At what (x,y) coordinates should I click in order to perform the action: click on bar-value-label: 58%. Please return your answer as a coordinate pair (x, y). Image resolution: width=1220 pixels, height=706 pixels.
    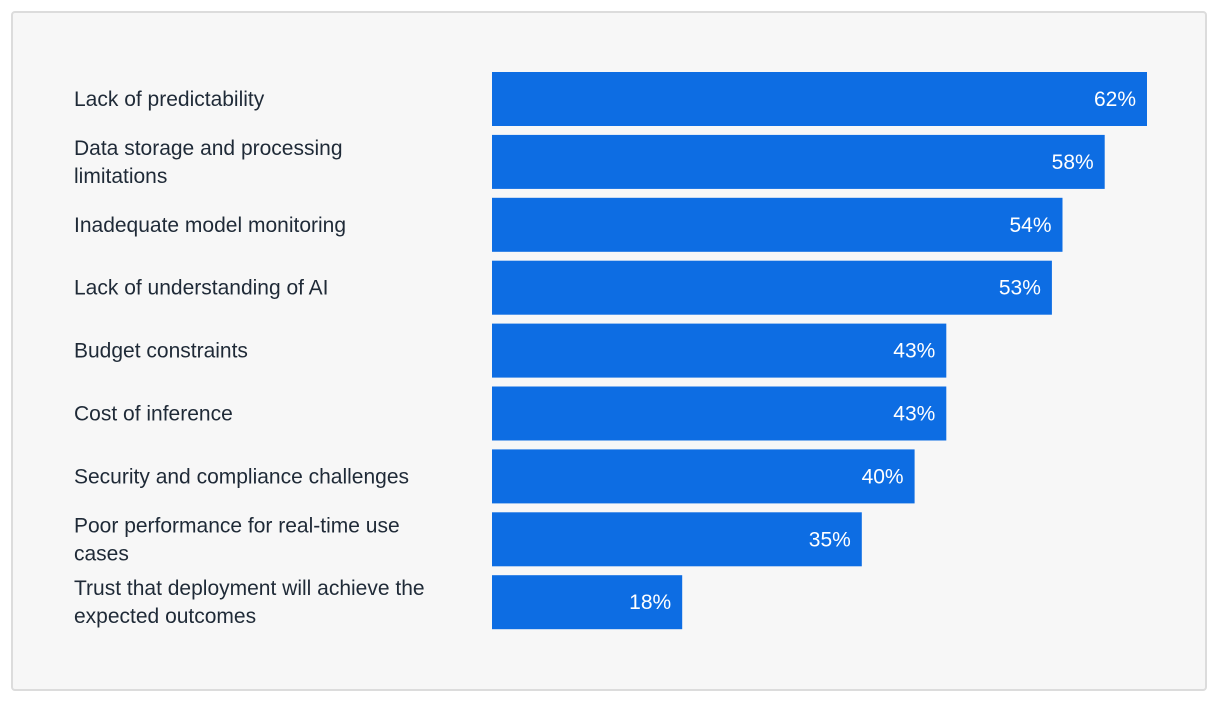
    Looking at the image, I should click on (1073, 162).